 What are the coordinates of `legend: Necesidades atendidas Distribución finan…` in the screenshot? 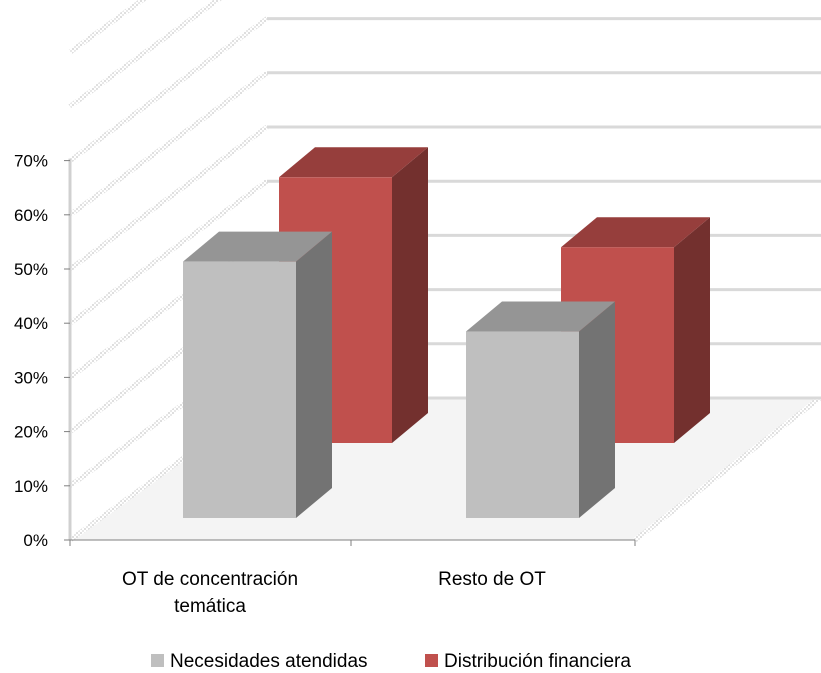 It's located at (391, 661).